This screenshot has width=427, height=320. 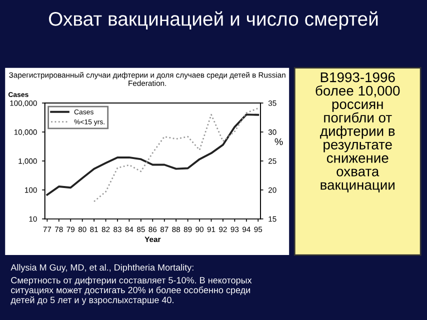 I want to click on chart-title: Охват вакцинацией и число смертей, so click(x=213, y=20).